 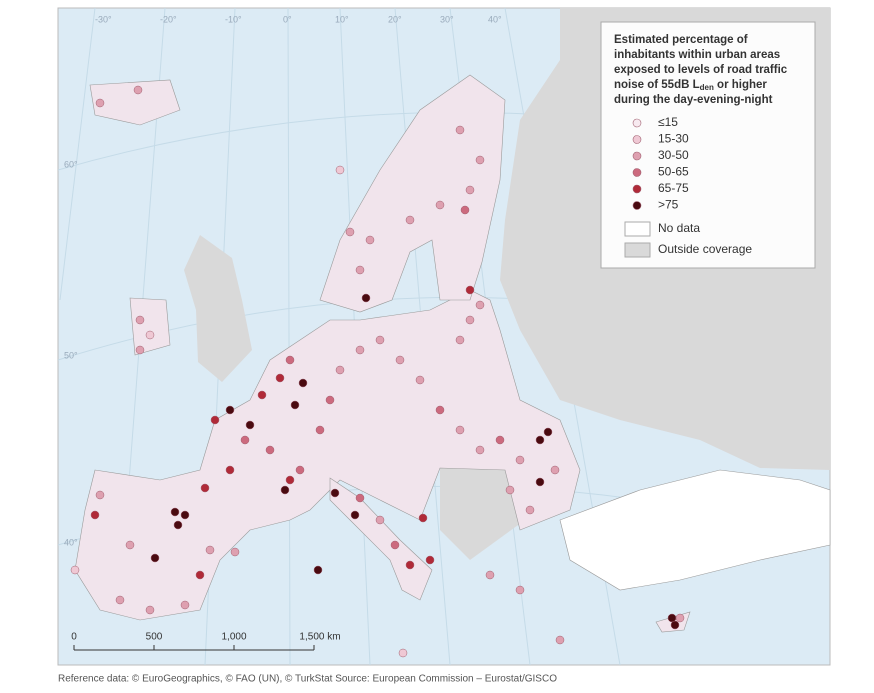 What do you see at coordinates (707, 87) in the screenshot?
I see `legend-title-subscript: den` at bounding box center [707, 87].